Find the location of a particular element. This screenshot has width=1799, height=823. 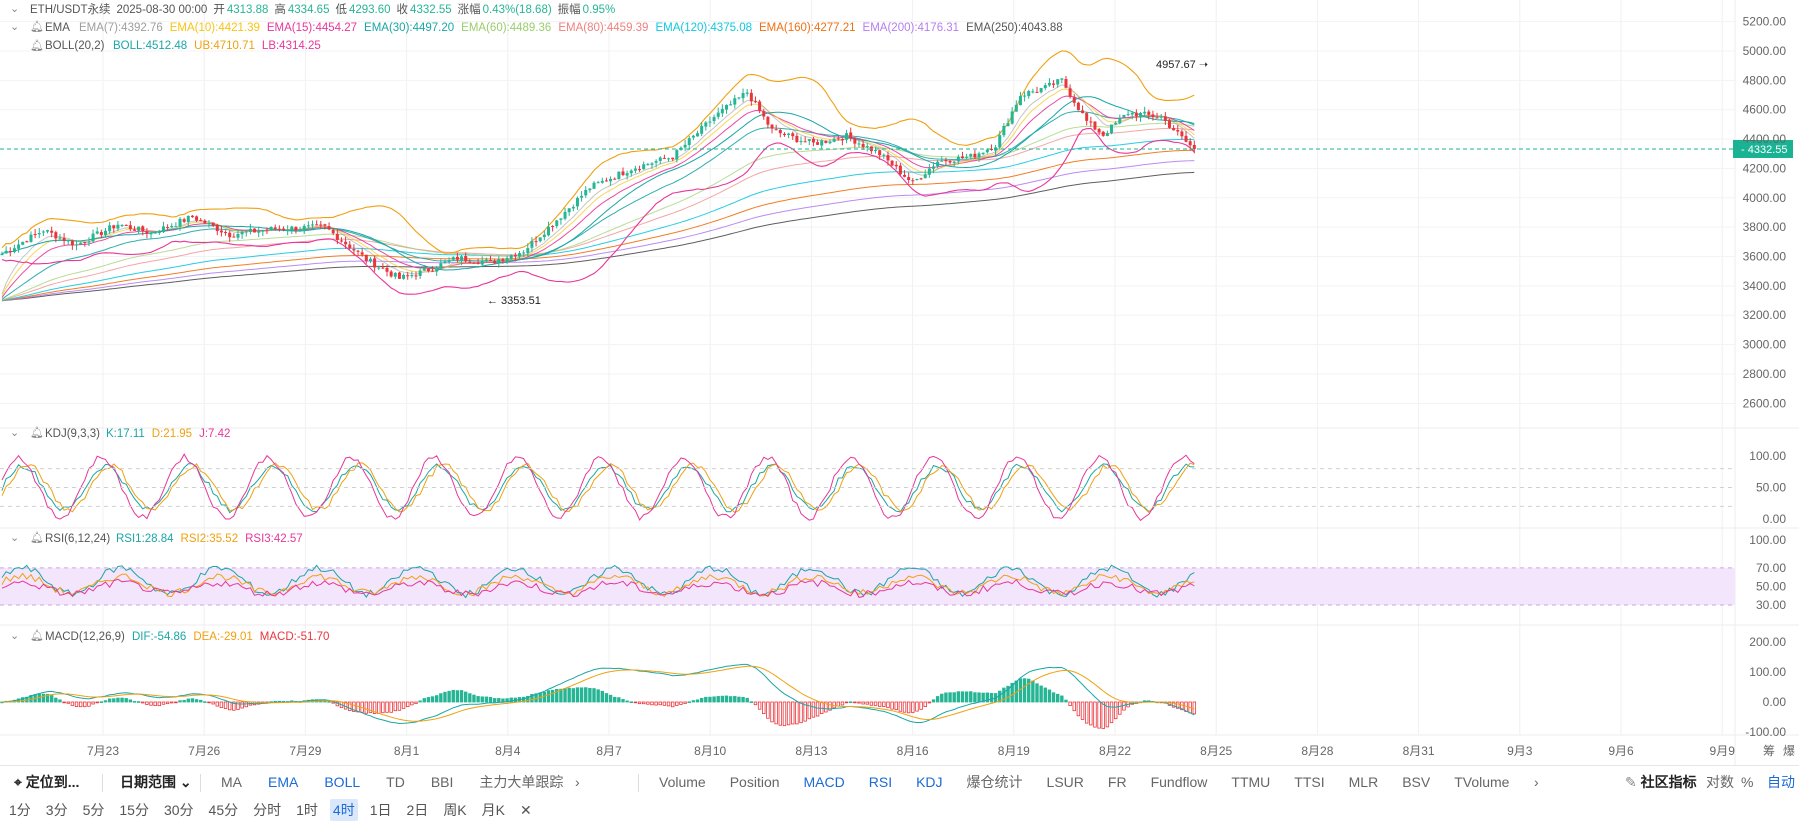

timeframe-5: 45分 is located at coordinates (223, 810).